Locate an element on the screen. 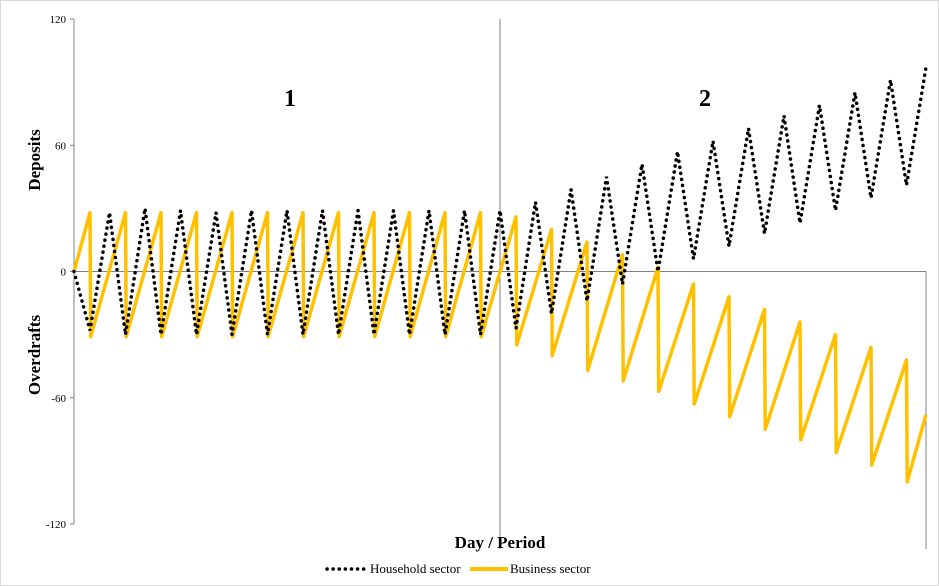 The height and width of the screenshot is (586, 939). region-label-2: 2 is located at coordinates (705, 99).